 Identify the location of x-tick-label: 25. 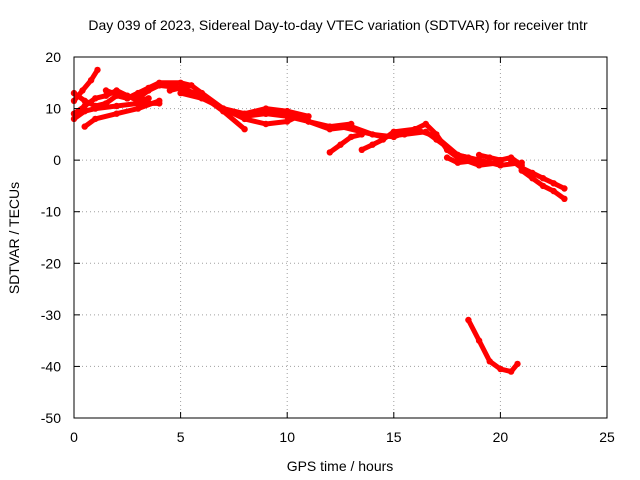
(607, 437).